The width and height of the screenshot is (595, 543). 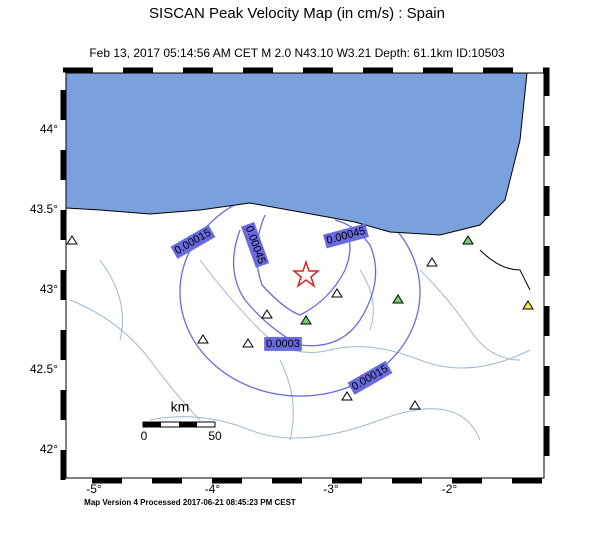 What do you see at coordinates (331, 489) in the screenshot?
I see `lon-label: -3°` at bounding box center [331, 489].